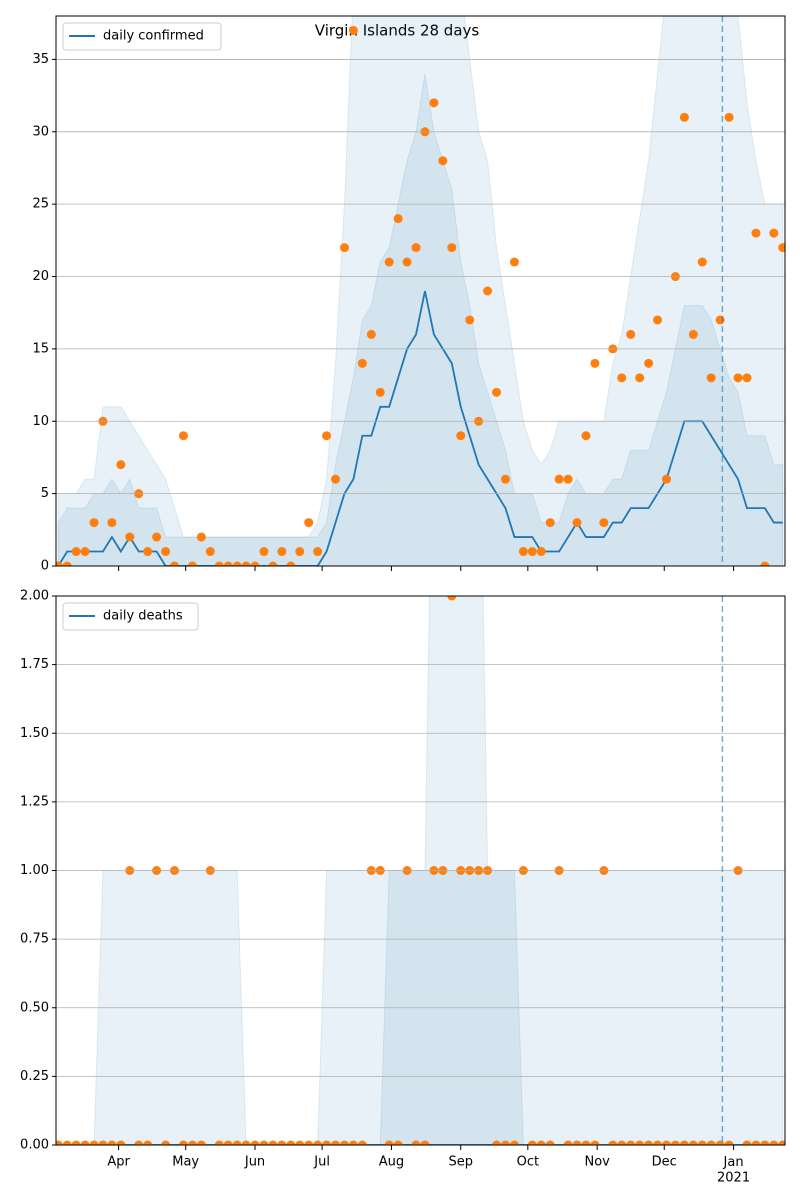  I want to click on x-tick-label: Oct, so click(528, 1162).